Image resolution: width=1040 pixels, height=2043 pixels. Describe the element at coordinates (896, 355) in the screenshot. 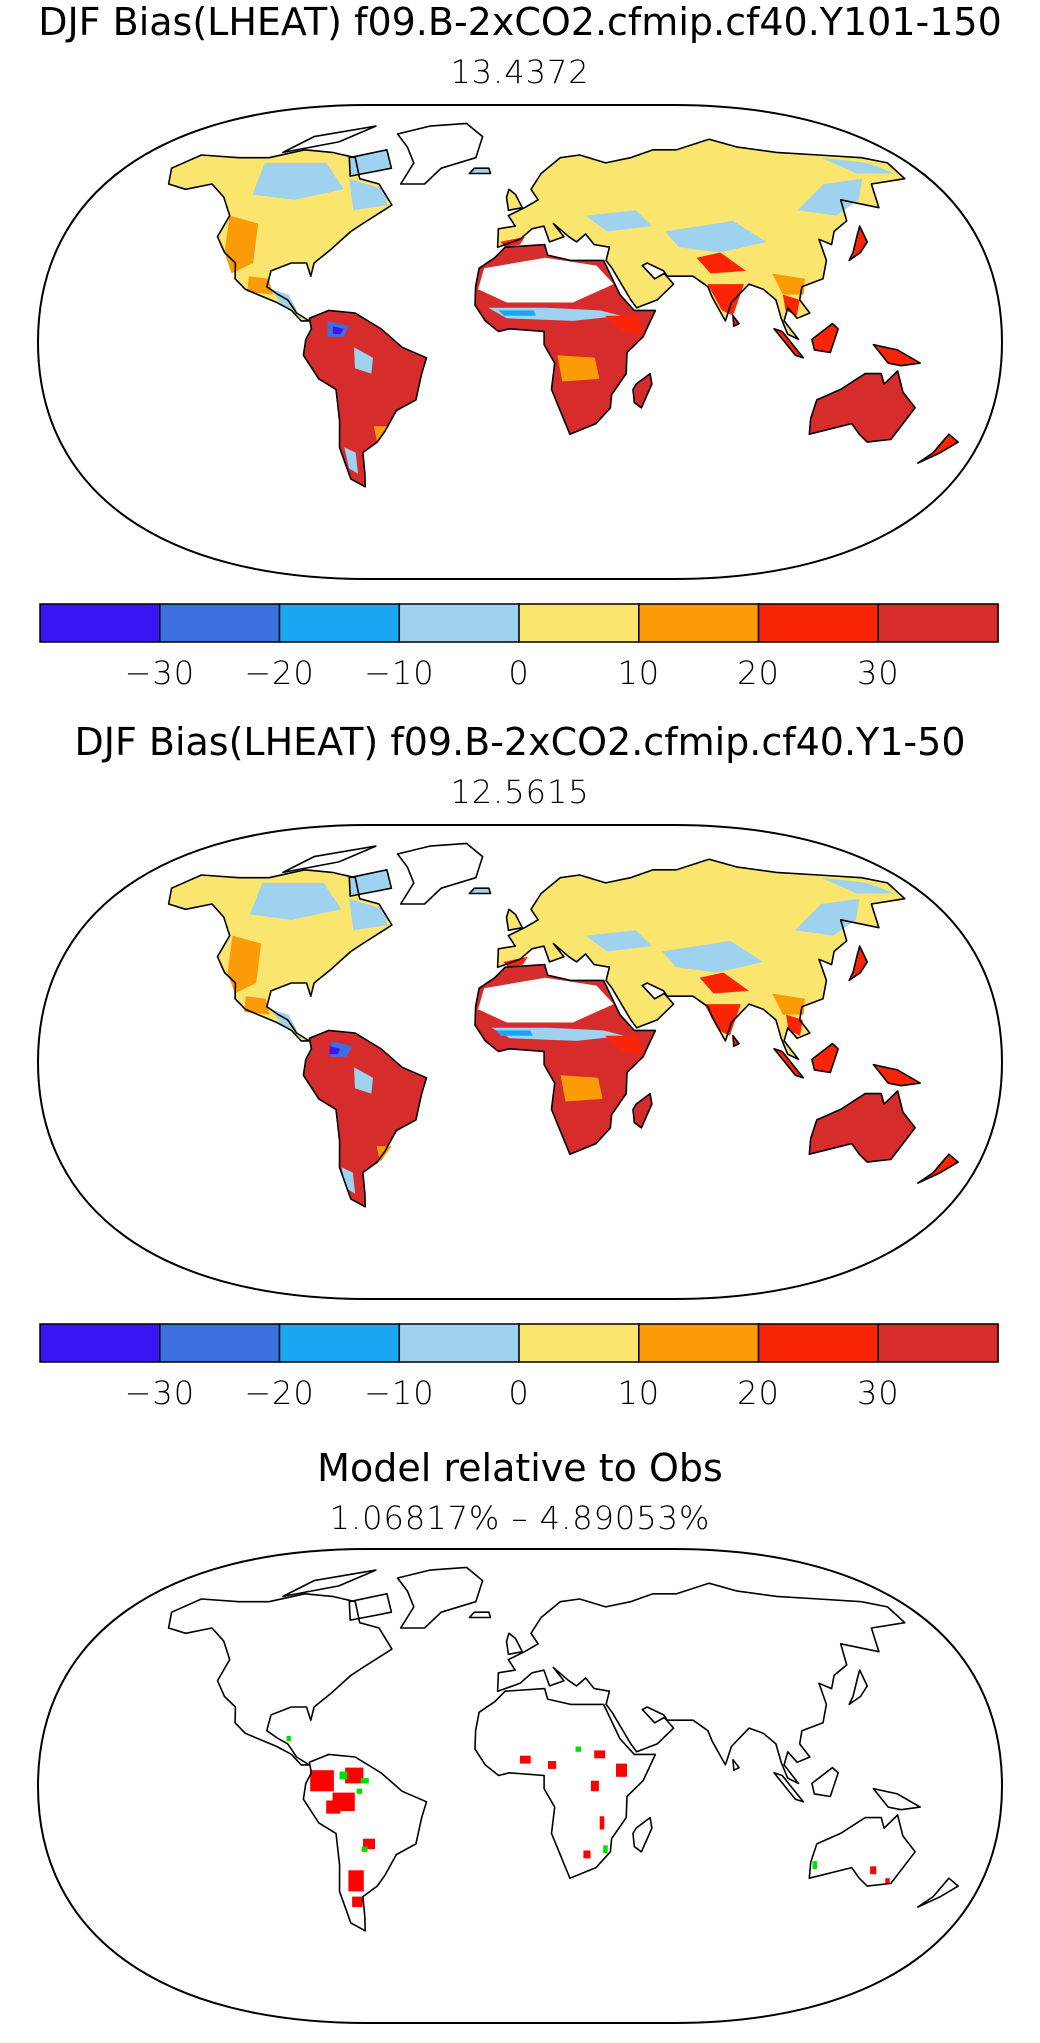

I see `coastline-new-guinea` at that location.